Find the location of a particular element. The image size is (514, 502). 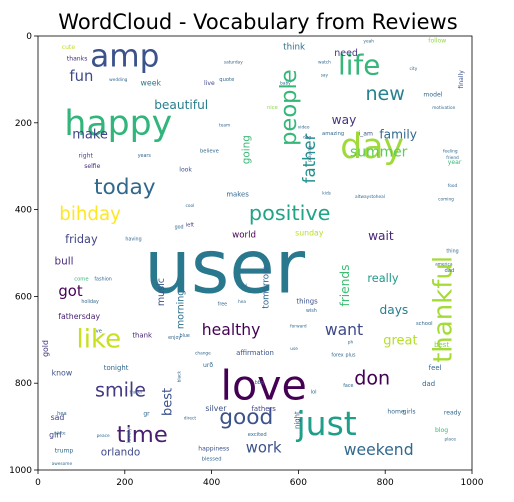

word-change: change is located at coordinates (203, 353).